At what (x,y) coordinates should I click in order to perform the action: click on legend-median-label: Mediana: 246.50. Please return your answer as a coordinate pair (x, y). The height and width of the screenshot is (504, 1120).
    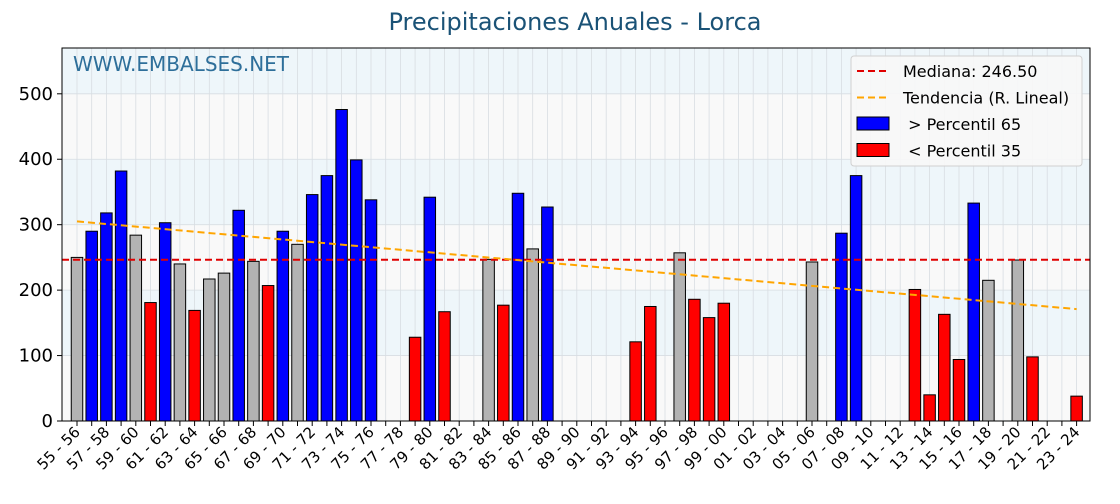
    Looking at the image, I should click on (970, 71).